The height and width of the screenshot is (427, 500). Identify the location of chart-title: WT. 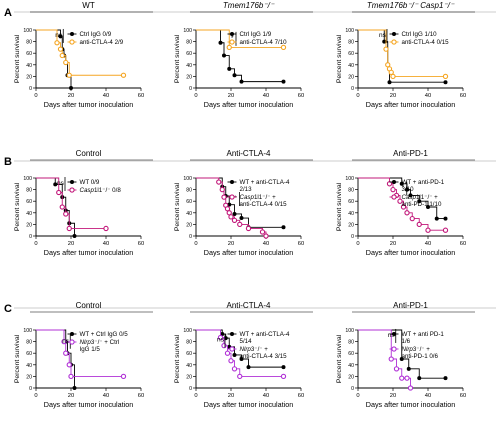
(88, 5).